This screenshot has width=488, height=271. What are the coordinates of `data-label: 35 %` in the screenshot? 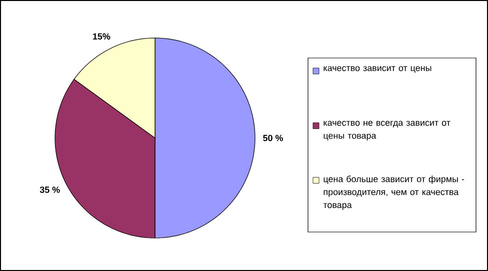 It's located at (50, 189).